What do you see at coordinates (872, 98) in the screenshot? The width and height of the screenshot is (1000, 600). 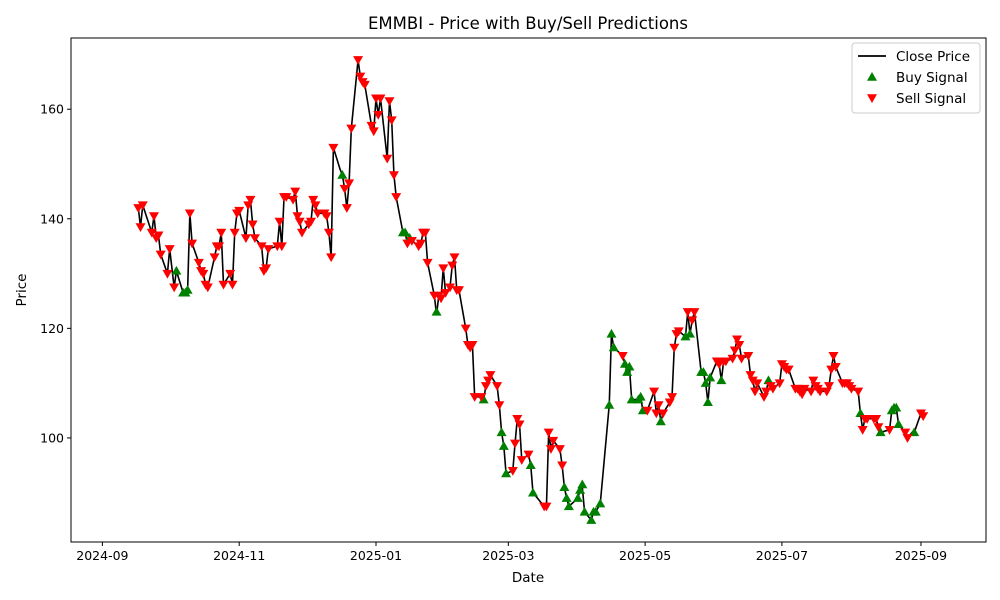 I see `legend-sell-swatch` at bounding box center [872, 98].